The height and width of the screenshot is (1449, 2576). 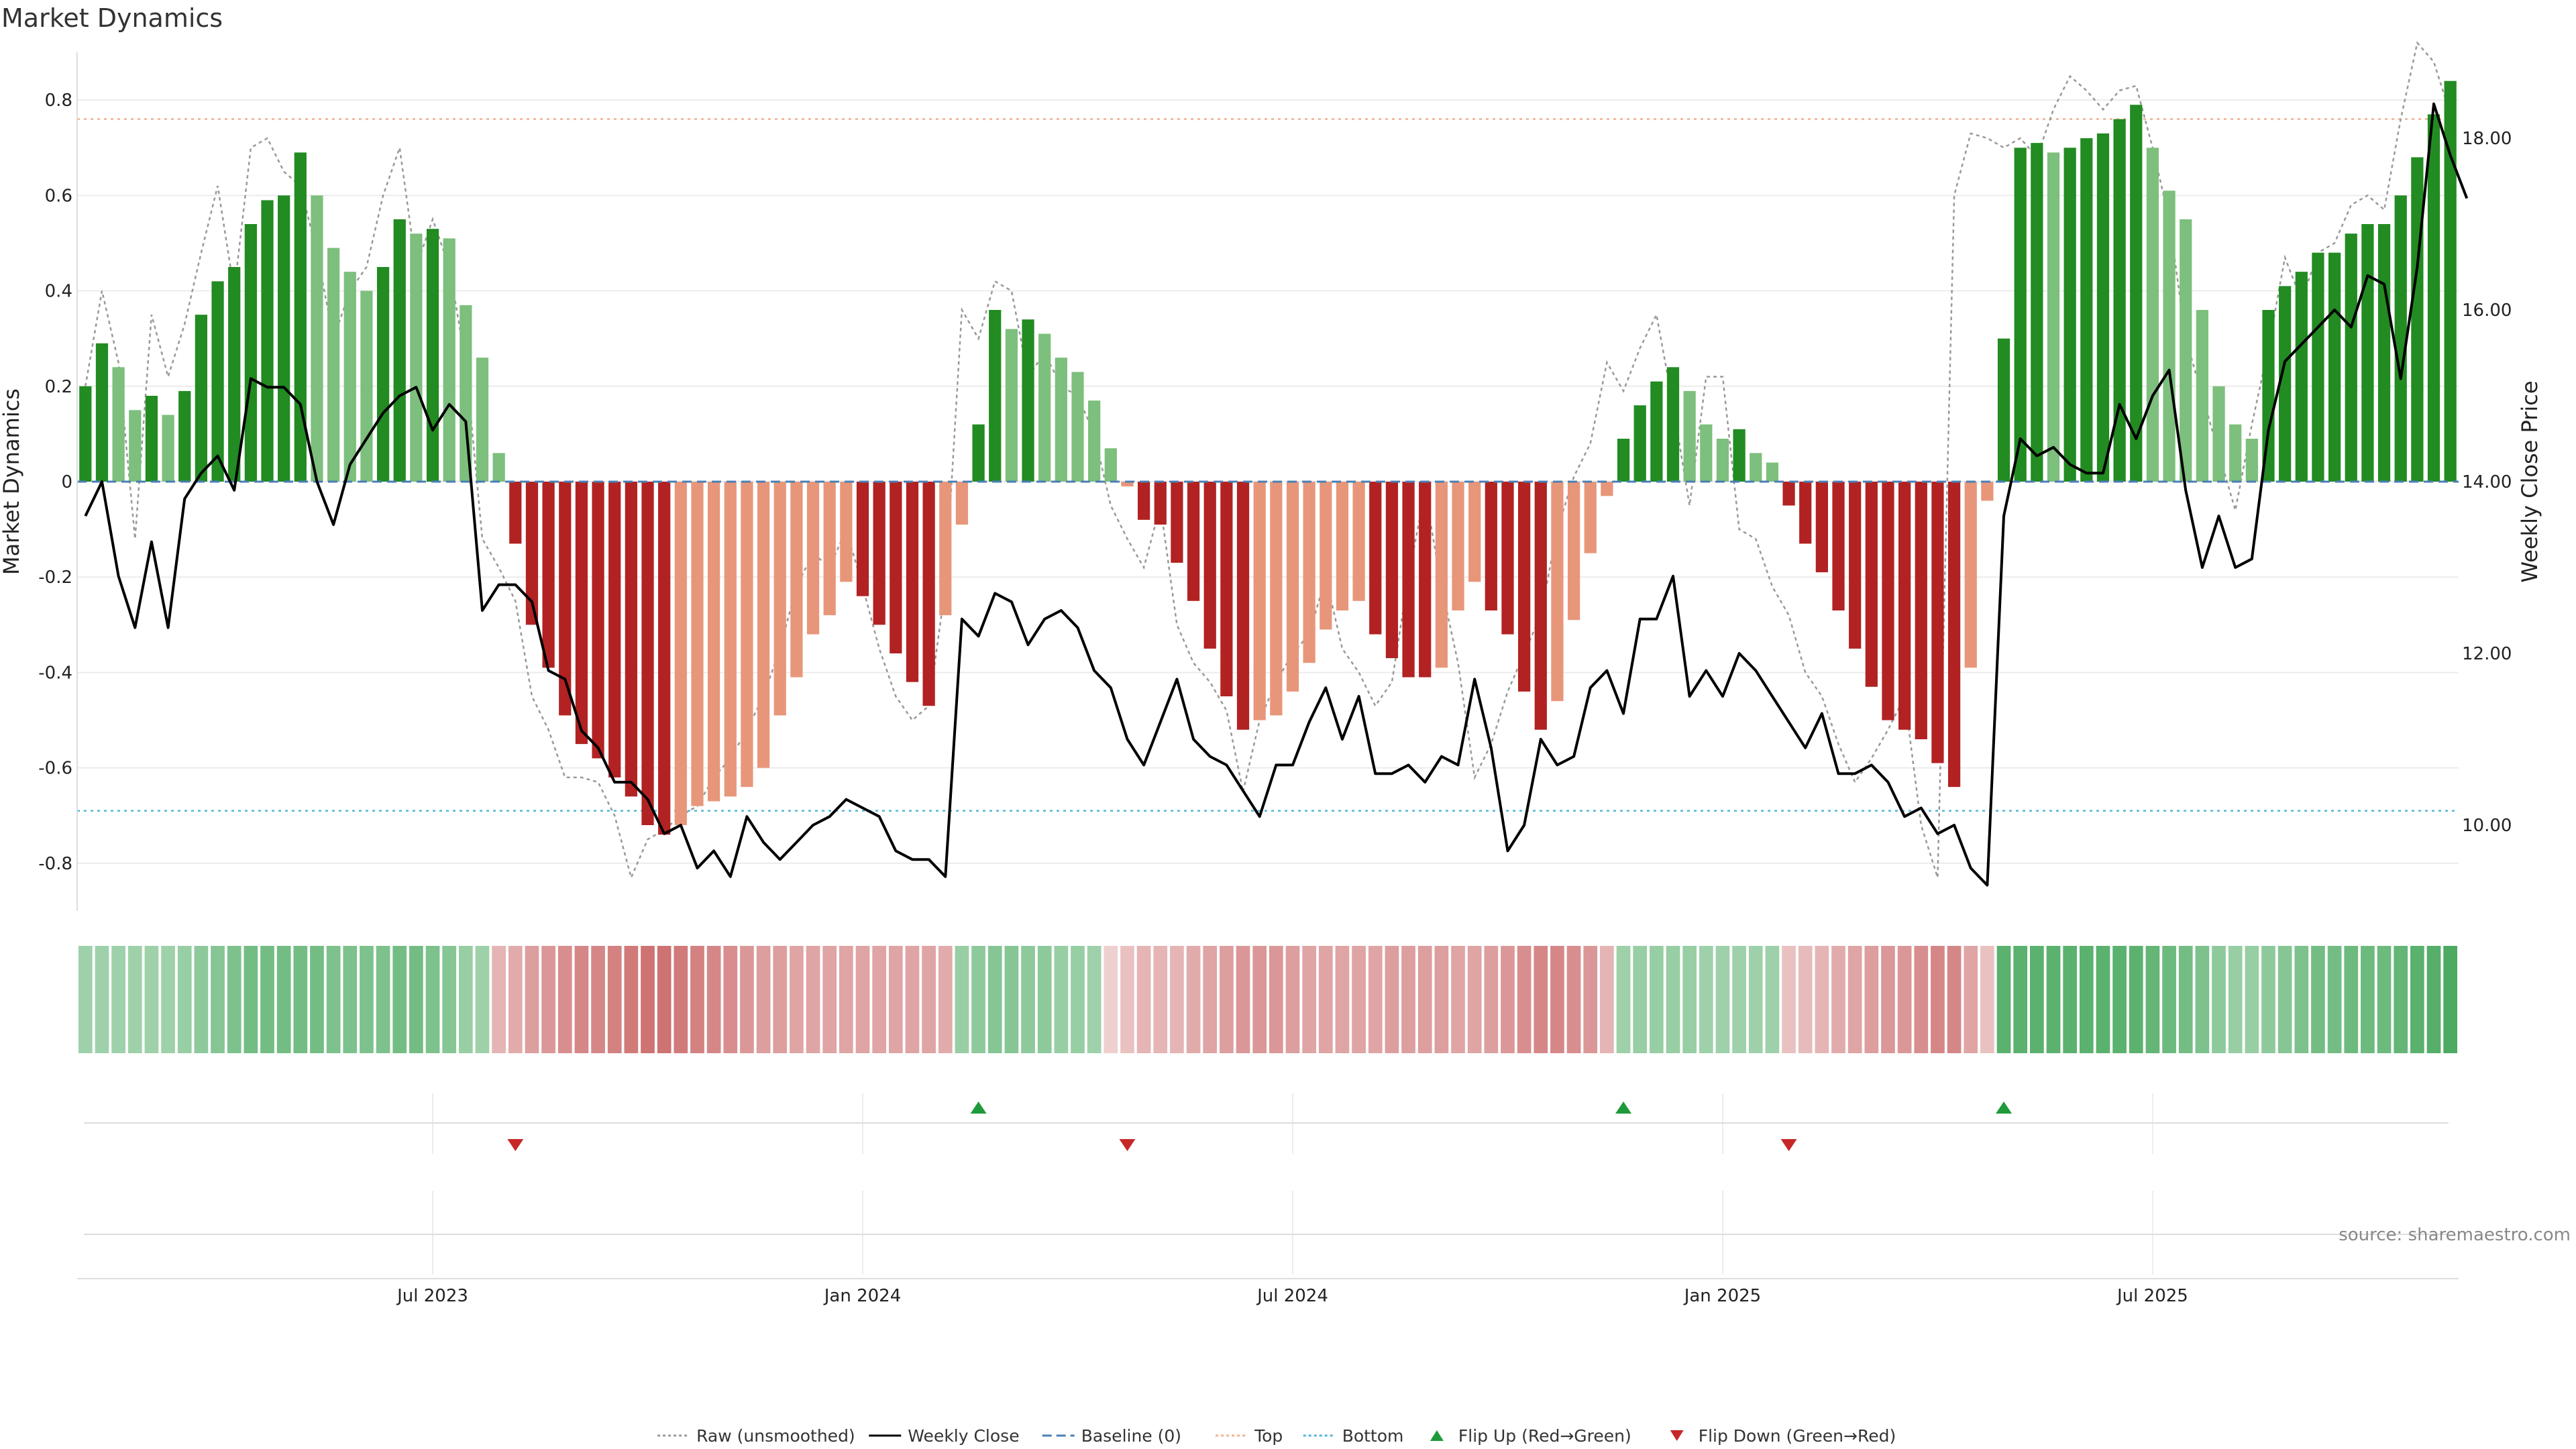 What do you see at coordinates (58, 101) in the screenshot?
I see `y-tick-label-left: 0.8` at bounding box center [58, 101].